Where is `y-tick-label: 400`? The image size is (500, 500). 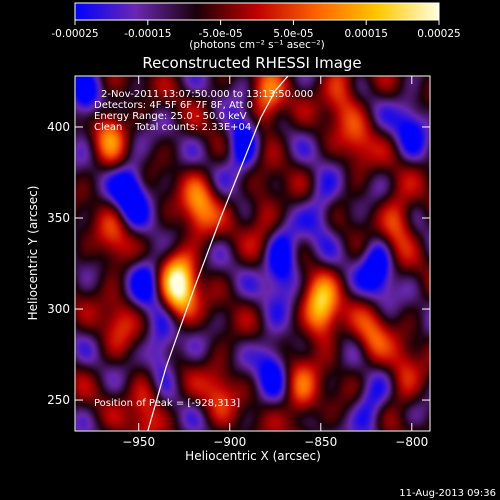
y-tick-label: 400 is located at coordinates (58, 127).